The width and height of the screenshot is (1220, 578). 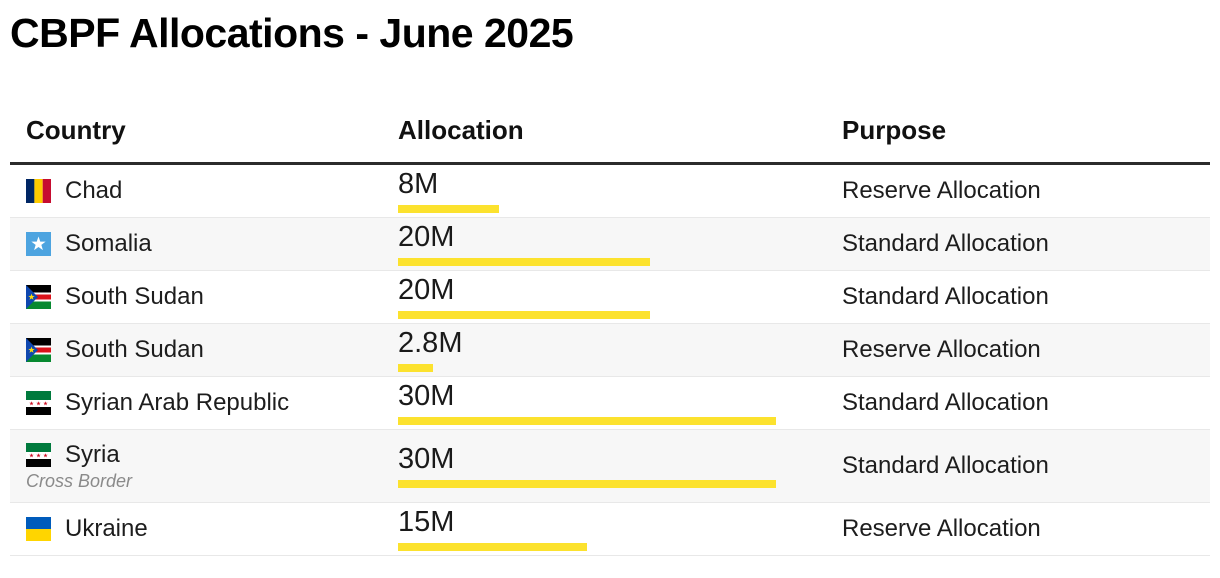 What do you see at coordinates (204, 466) in the screenshot?
I see `country-cell: Syria Cross Border` at bounding box center [204, 466].